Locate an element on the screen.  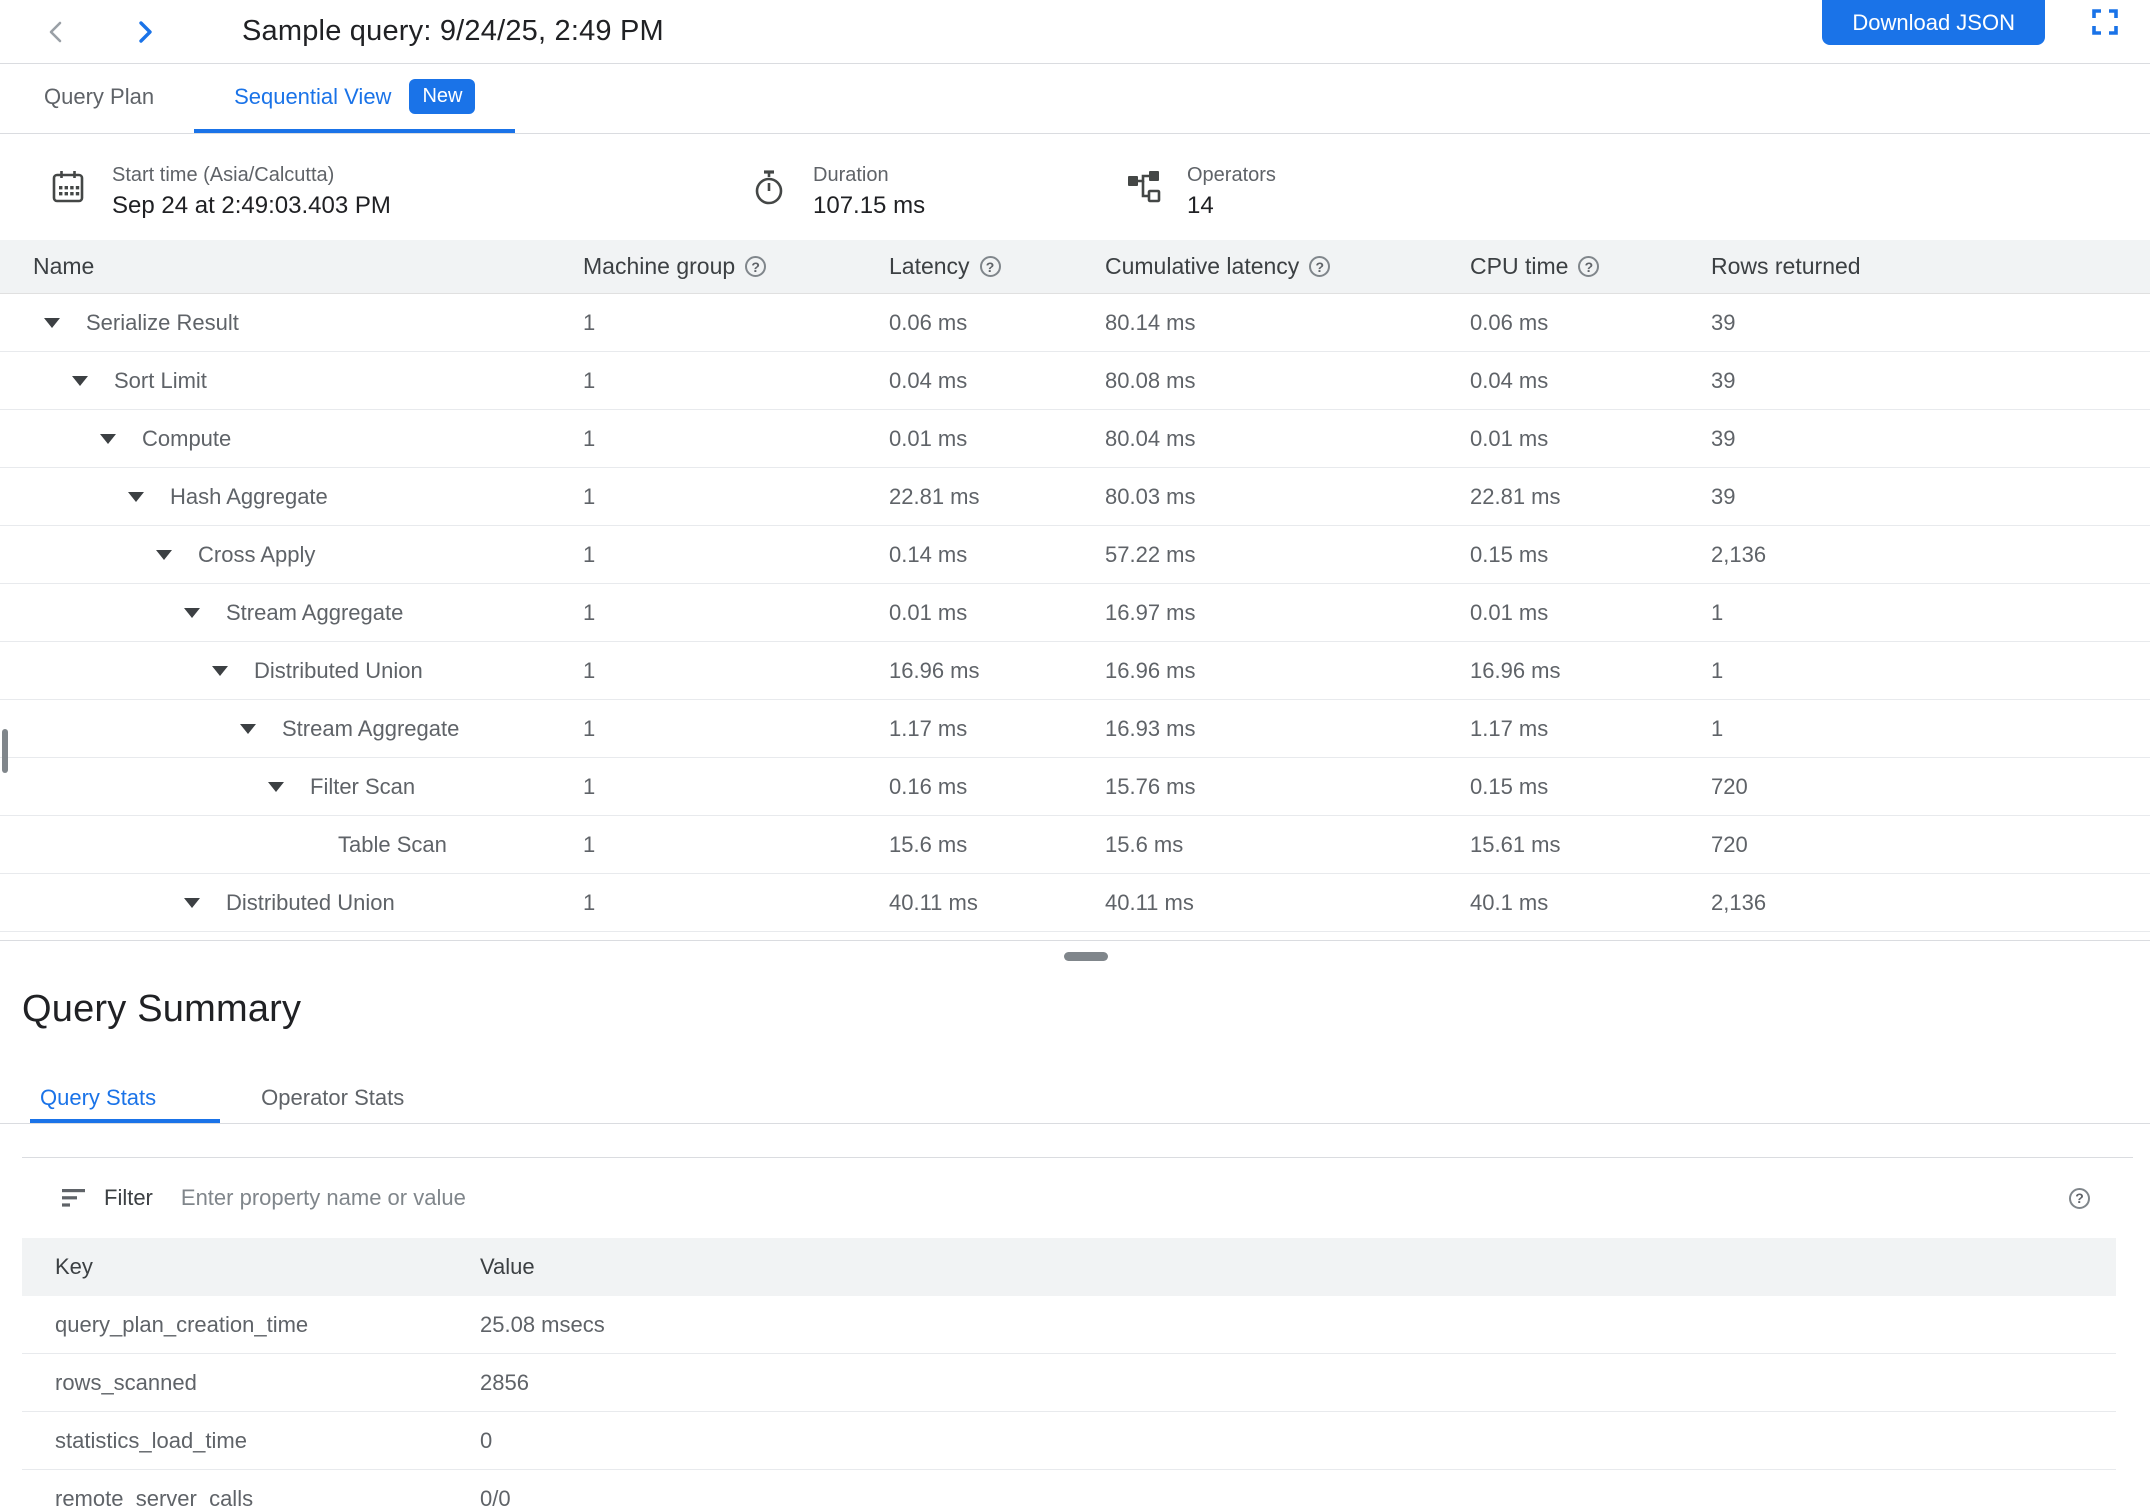
tab-query-stats: Query Stats is located at coordinates (125, 1100).